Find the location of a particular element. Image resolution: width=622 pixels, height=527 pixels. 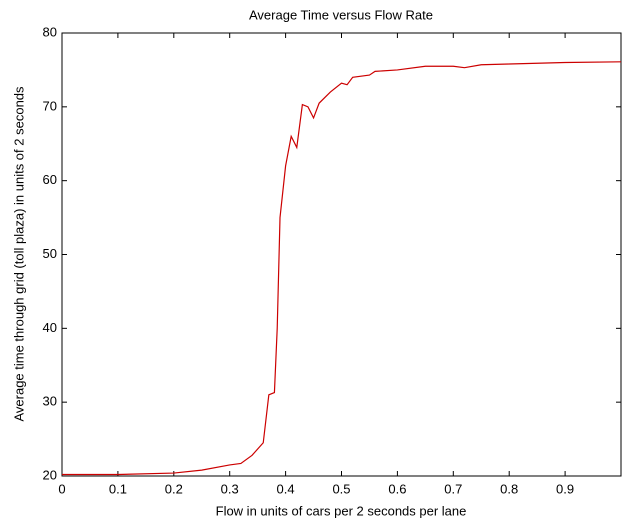

x-tick-label: 0.6 is located at coordinates (397, 488).